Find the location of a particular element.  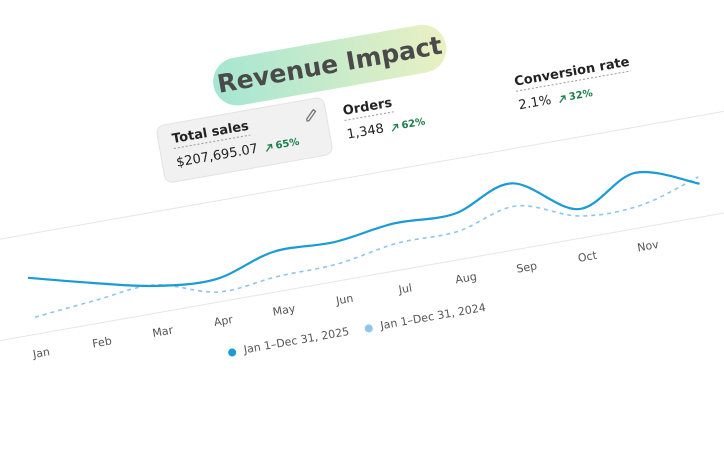

x-tick-label: Jan is located at coordinates (41, 353).